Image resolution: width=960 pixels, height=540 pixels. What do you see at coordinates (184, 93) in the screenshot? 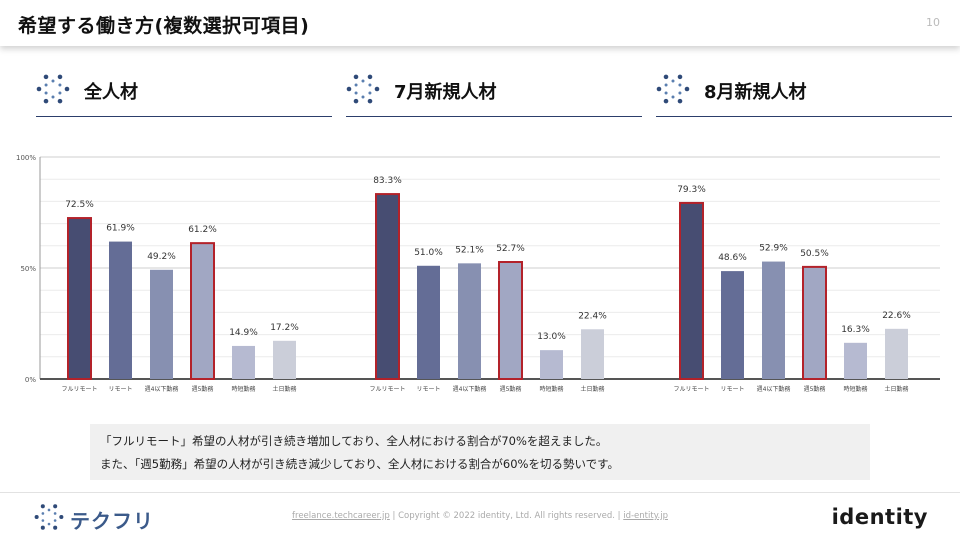
I see `section-header-all: 全人材` at bounding box center [184, 93].